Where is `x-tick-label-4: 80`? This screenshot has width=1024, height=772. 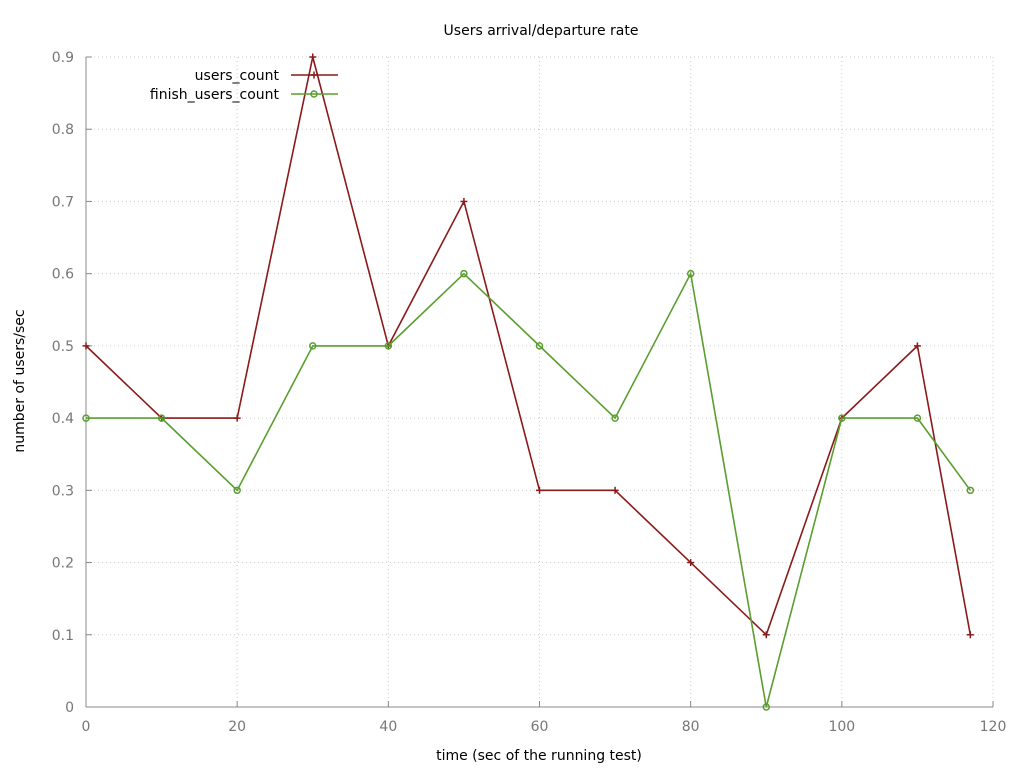 x-tick-label-4: 80 is located at coordinates (691, 727).